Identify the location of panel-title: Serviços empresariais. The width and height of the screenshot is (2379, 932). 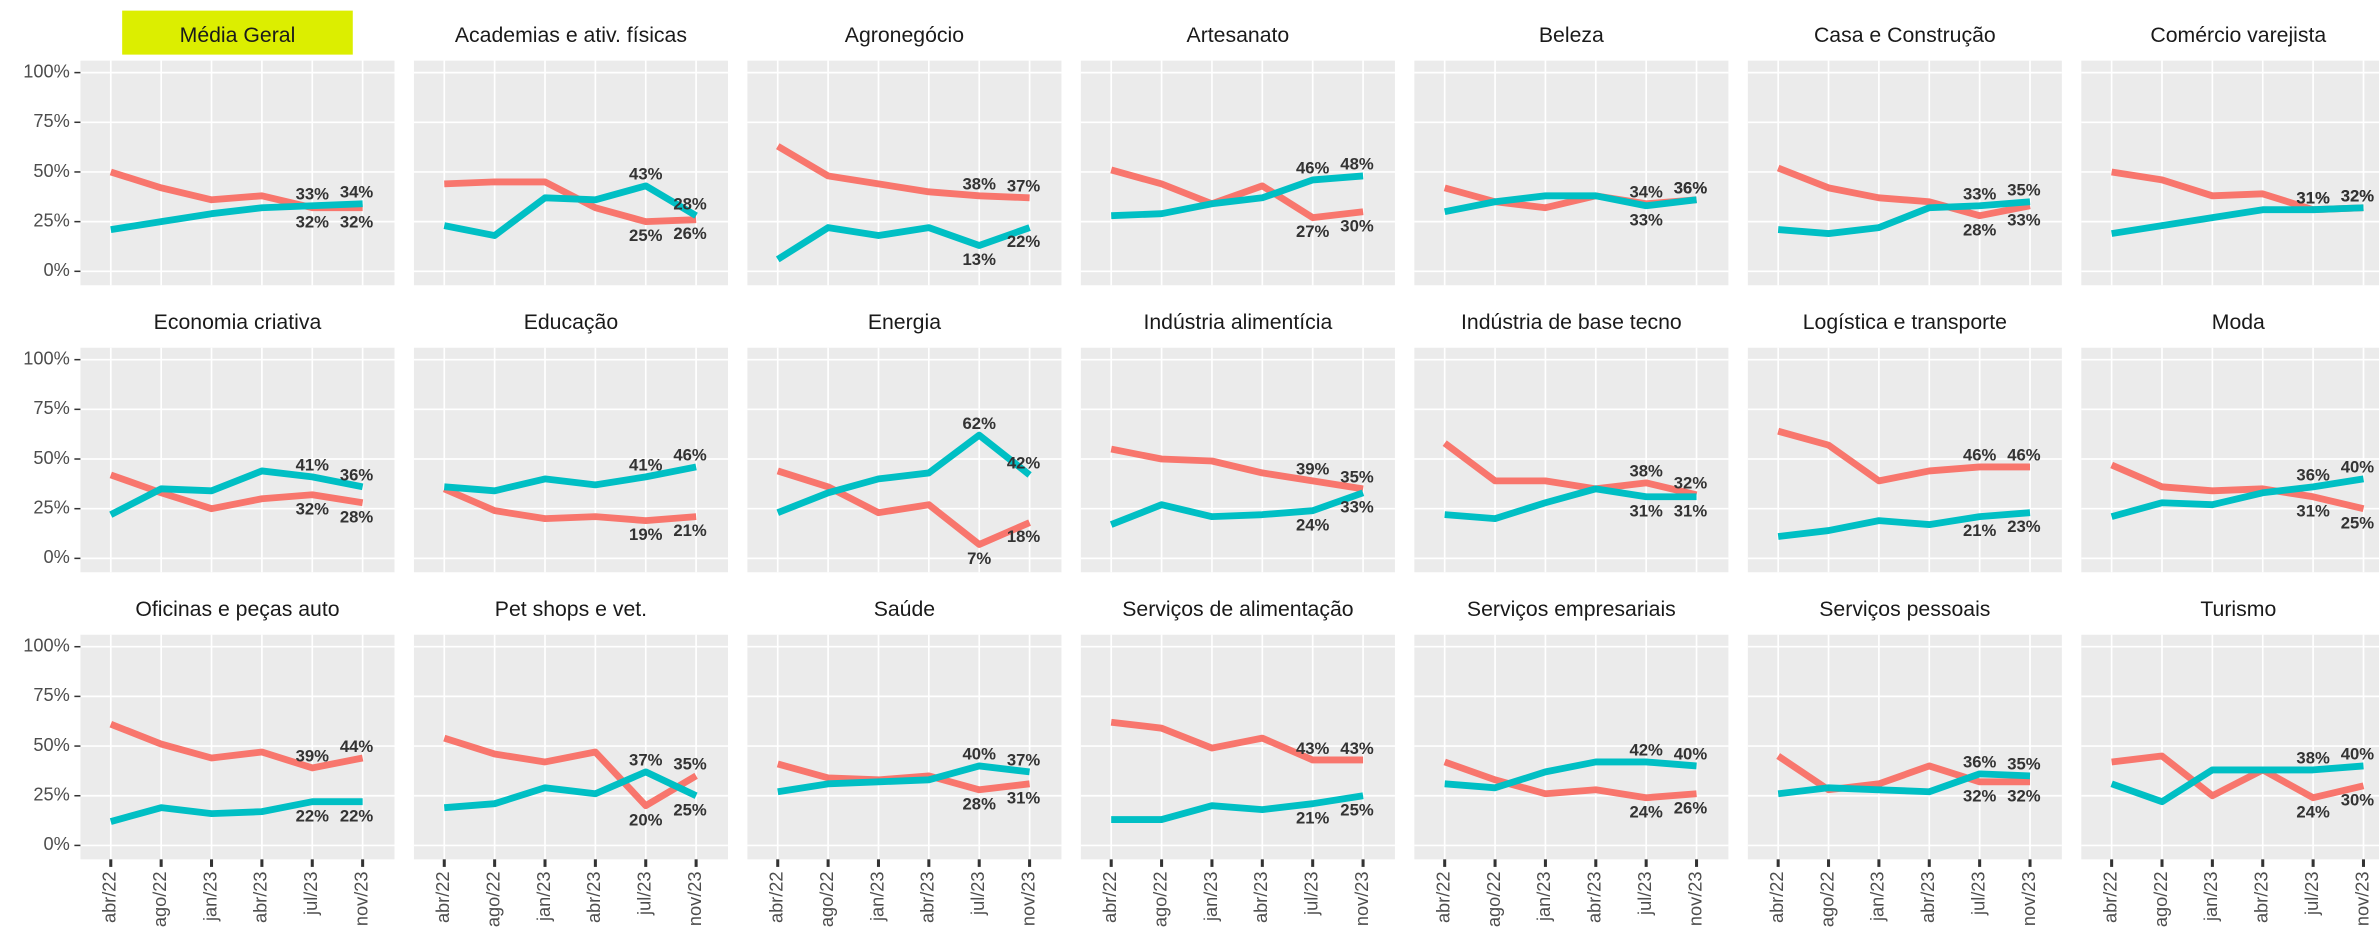
(1571, 609).